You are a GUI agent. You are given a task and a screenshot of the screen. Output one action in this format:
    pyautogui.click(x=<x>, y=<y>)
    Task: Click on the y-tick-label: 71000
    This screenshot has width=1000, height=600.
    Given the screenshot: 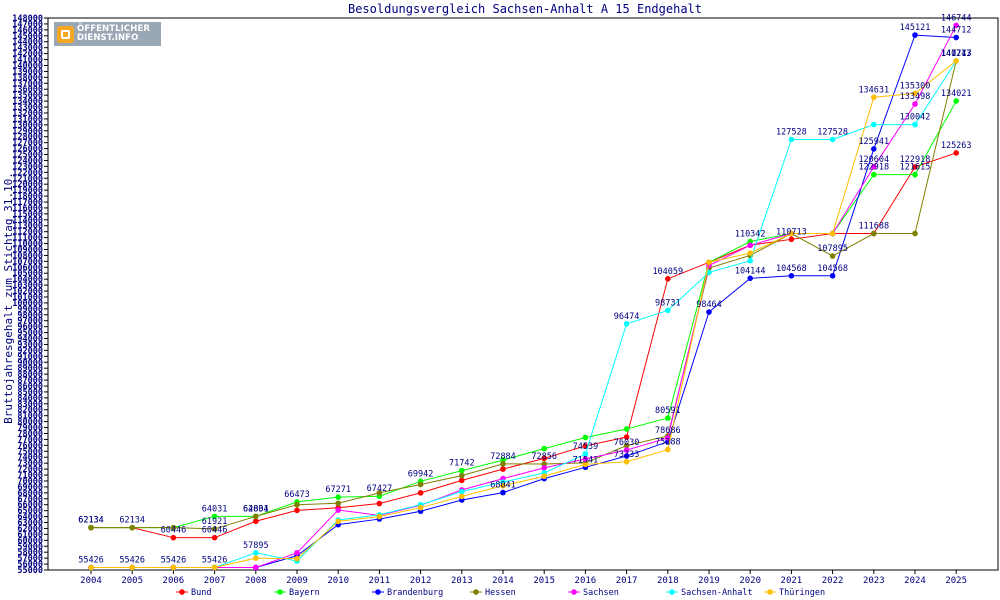 What is the action you would take?
    pyautogui.click(x=30, y=476)
    